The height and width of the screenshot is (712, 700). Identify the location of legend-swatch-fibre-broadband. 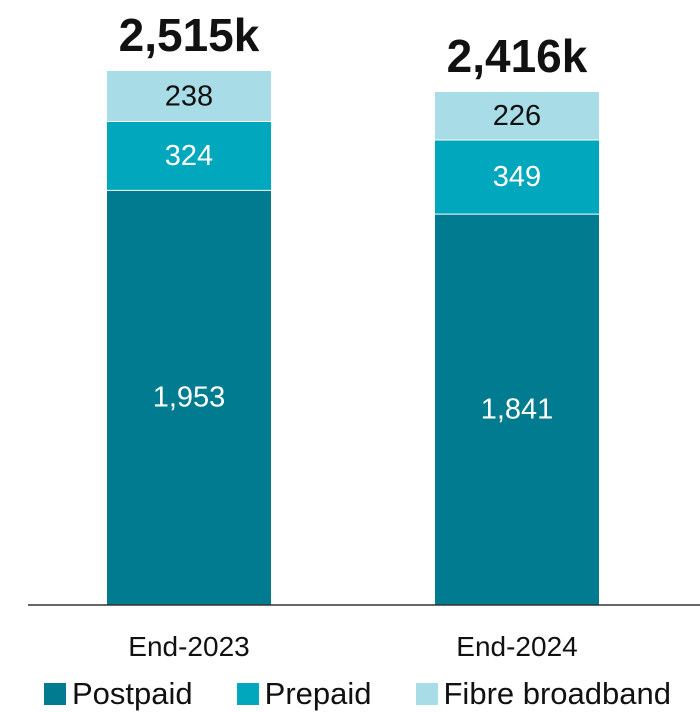
(426, 694).